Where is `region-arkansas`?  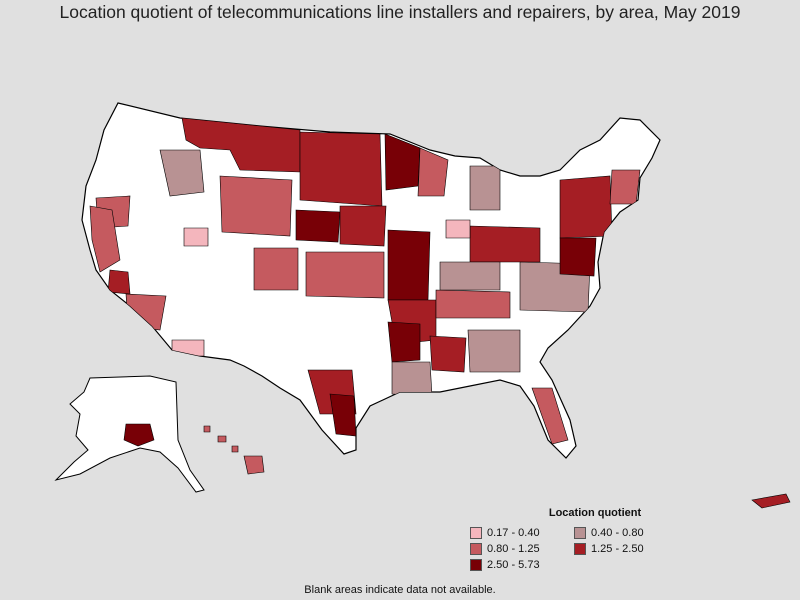 region-arkansas is located at coordinates (404, 342).